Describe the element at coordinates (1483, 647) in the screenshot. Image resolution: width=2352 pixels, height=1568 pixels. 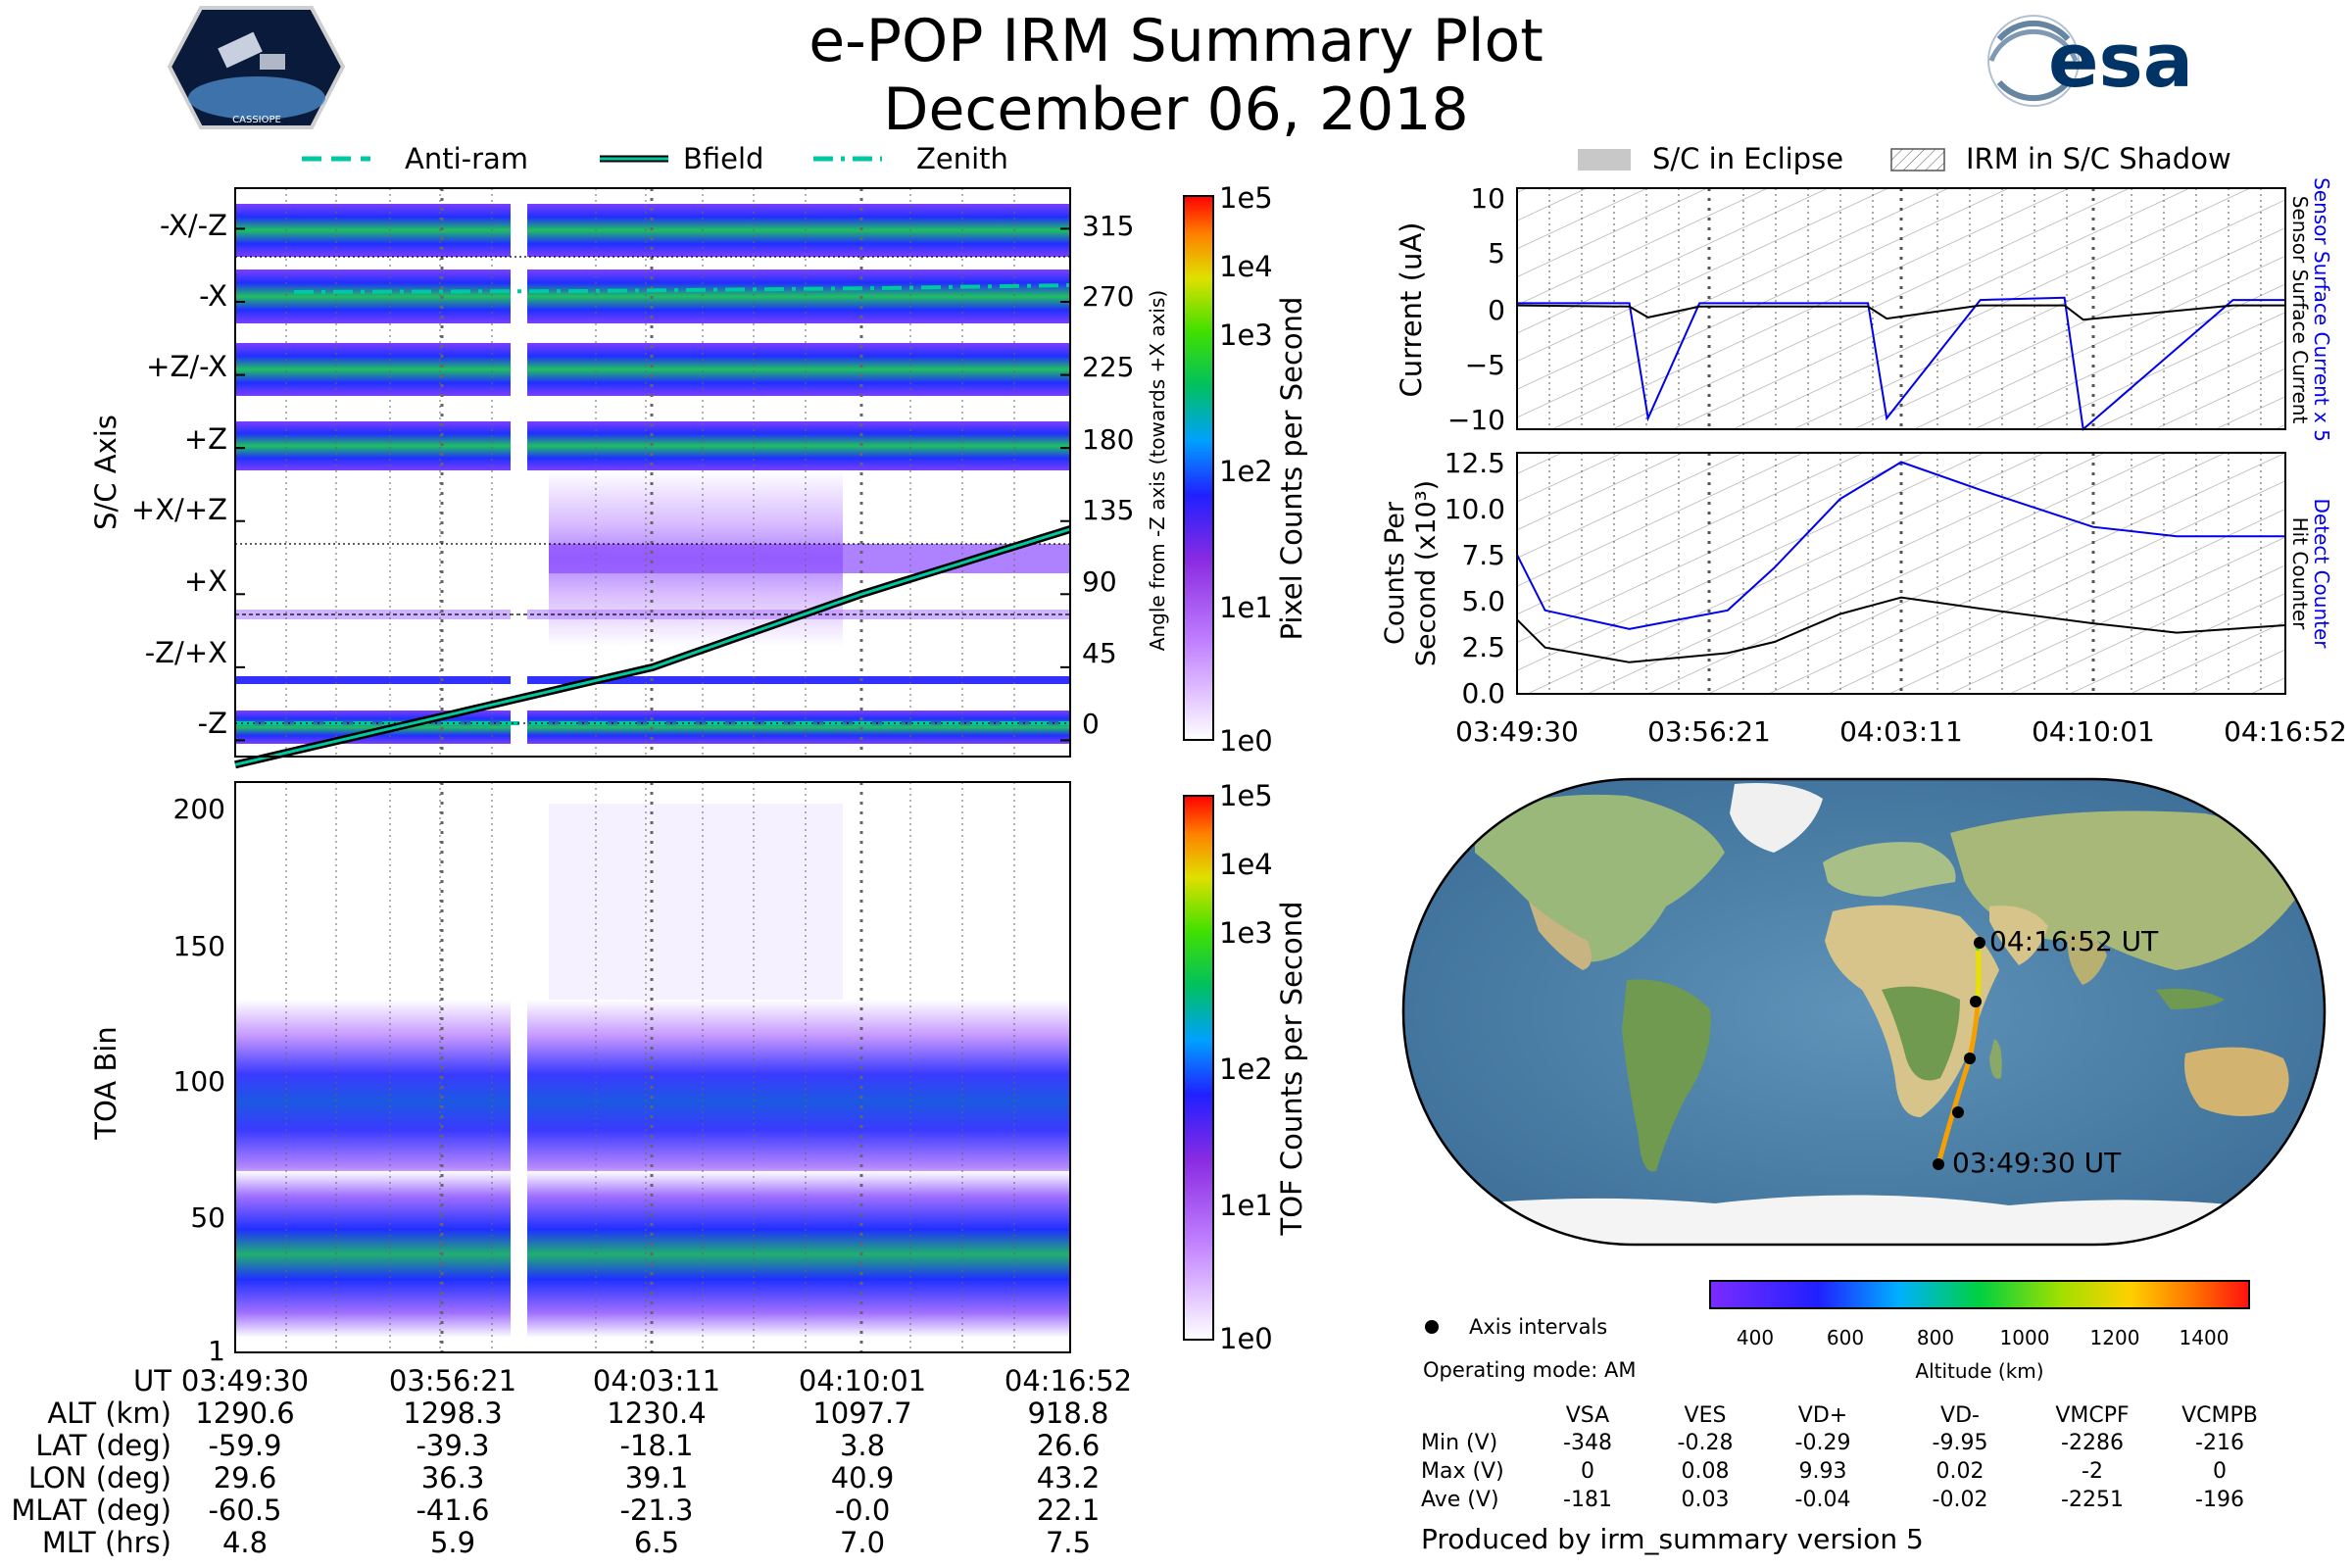
I see `counts-tick: 2.5` at that location.